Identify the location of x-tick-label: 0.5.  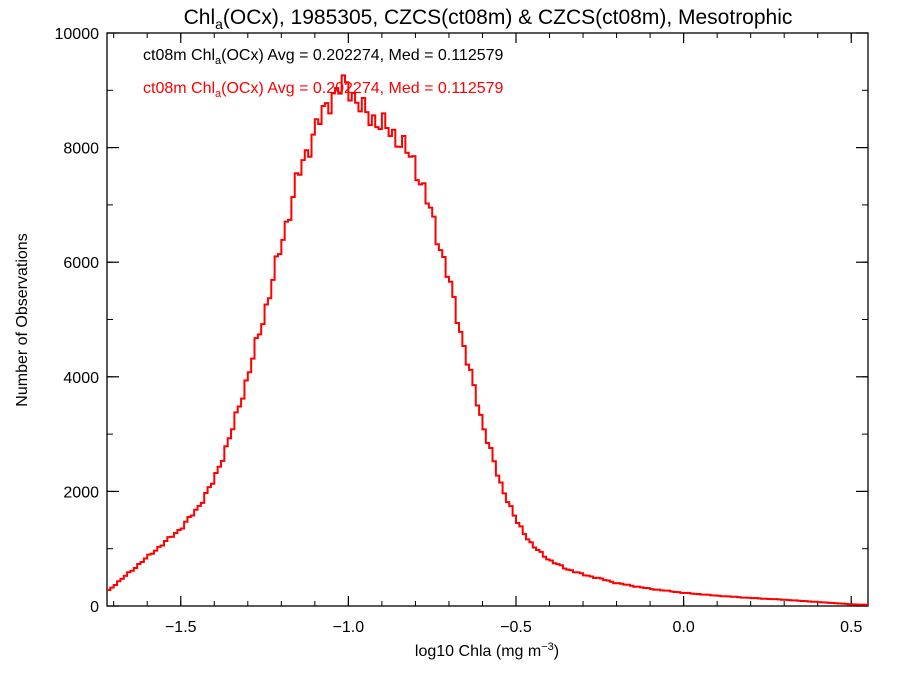
(851, 627).